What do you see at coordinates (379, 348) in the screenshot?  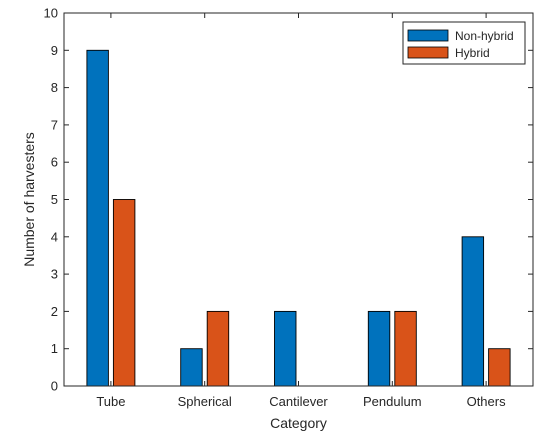 I see `bar-non-hybrid-pendulum` at bounding box center [379, 348].